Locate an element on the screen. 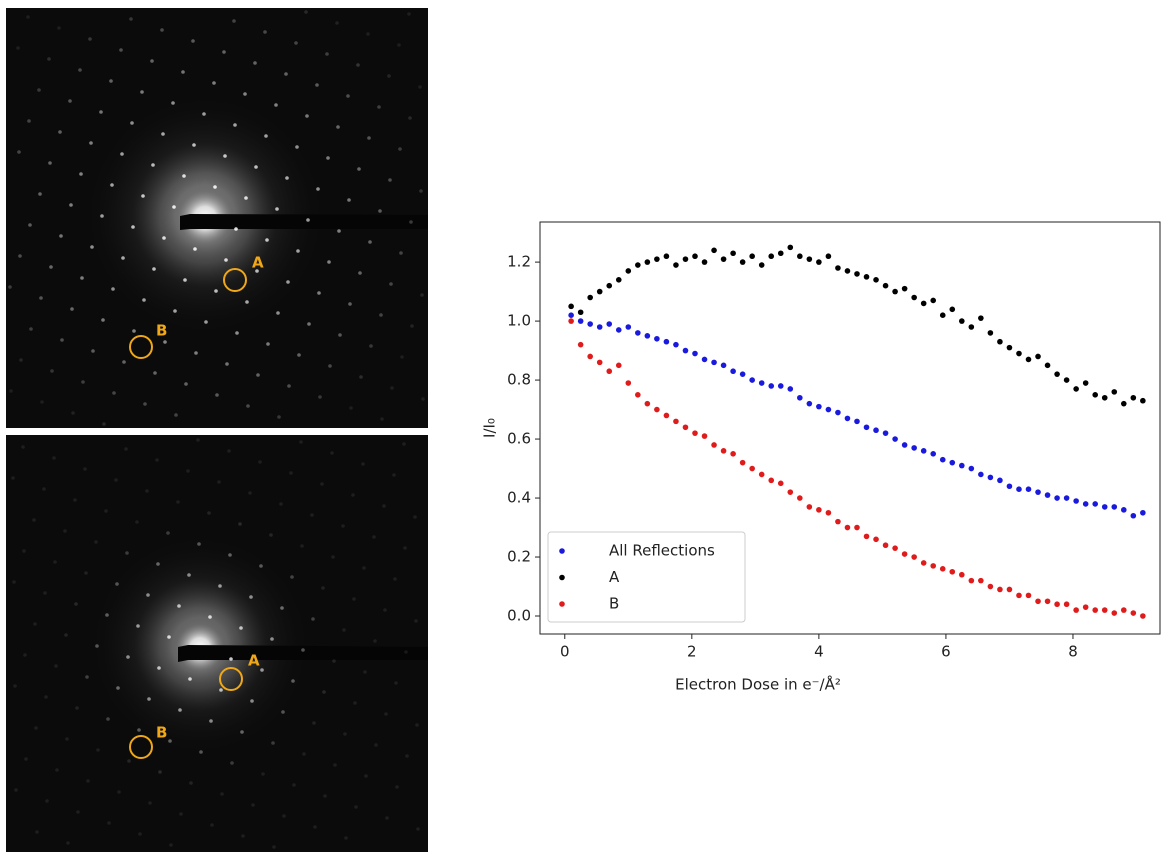 The height and width of the screenshot is (856, 1161). x-tick-label: 6 is located at coordinates (946, 652).